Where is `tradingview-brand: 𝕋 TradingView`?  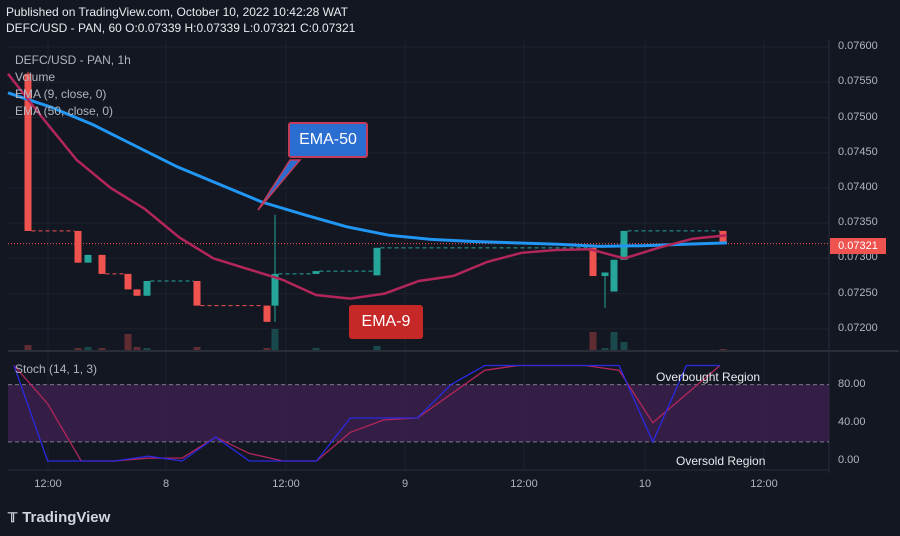 tradingview-brand: 𝕋 TradingView is located at coordinates (59, 517).